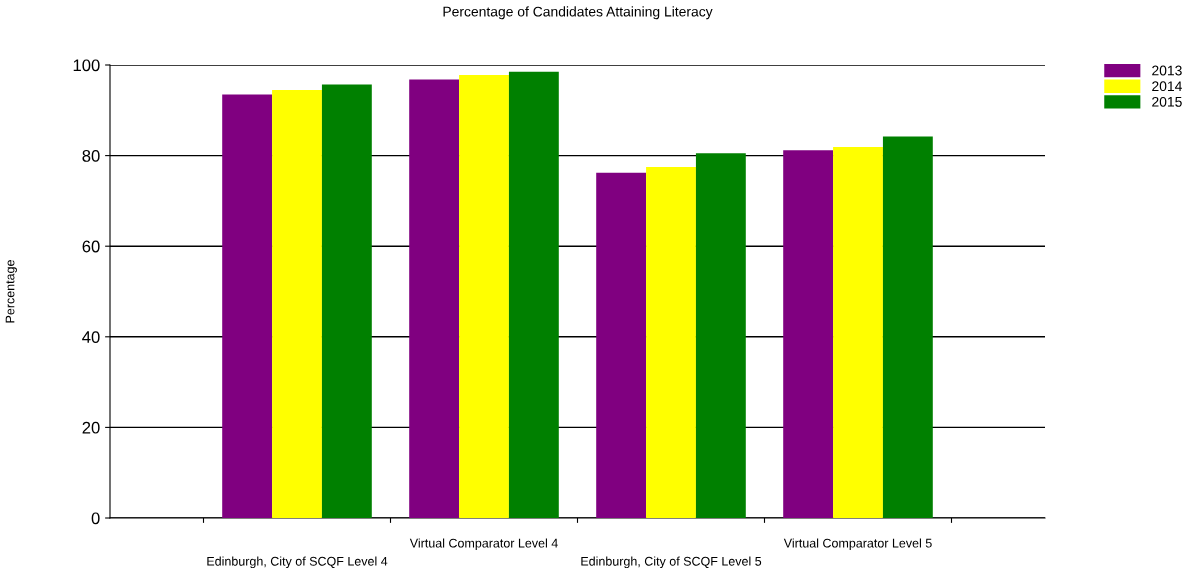 The image size is (1182, 568). What do you see at coordinates (91, 246) in the screenshot?
I see `y-tick-label: 60` at bounding box center [91, 246].